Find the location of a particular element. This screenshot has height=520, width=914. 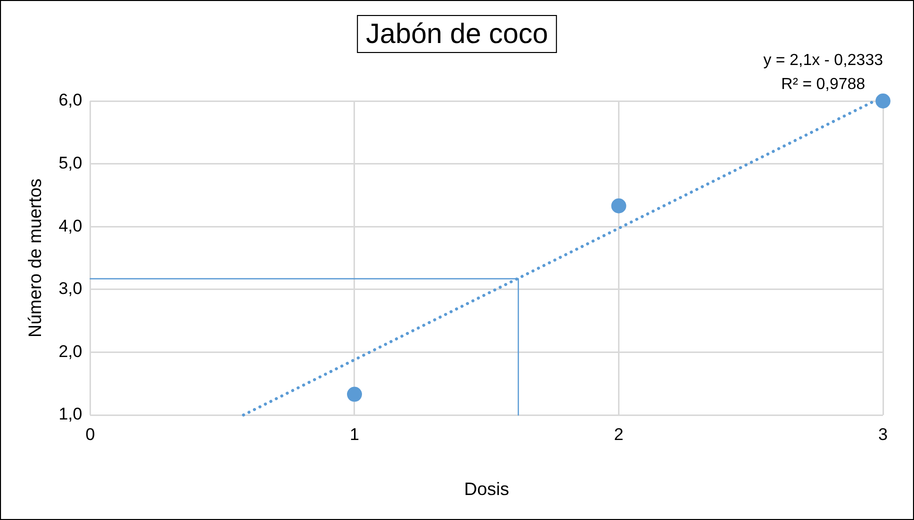

y-axis-title: Número de muertos is located at coordinates (34, 258).